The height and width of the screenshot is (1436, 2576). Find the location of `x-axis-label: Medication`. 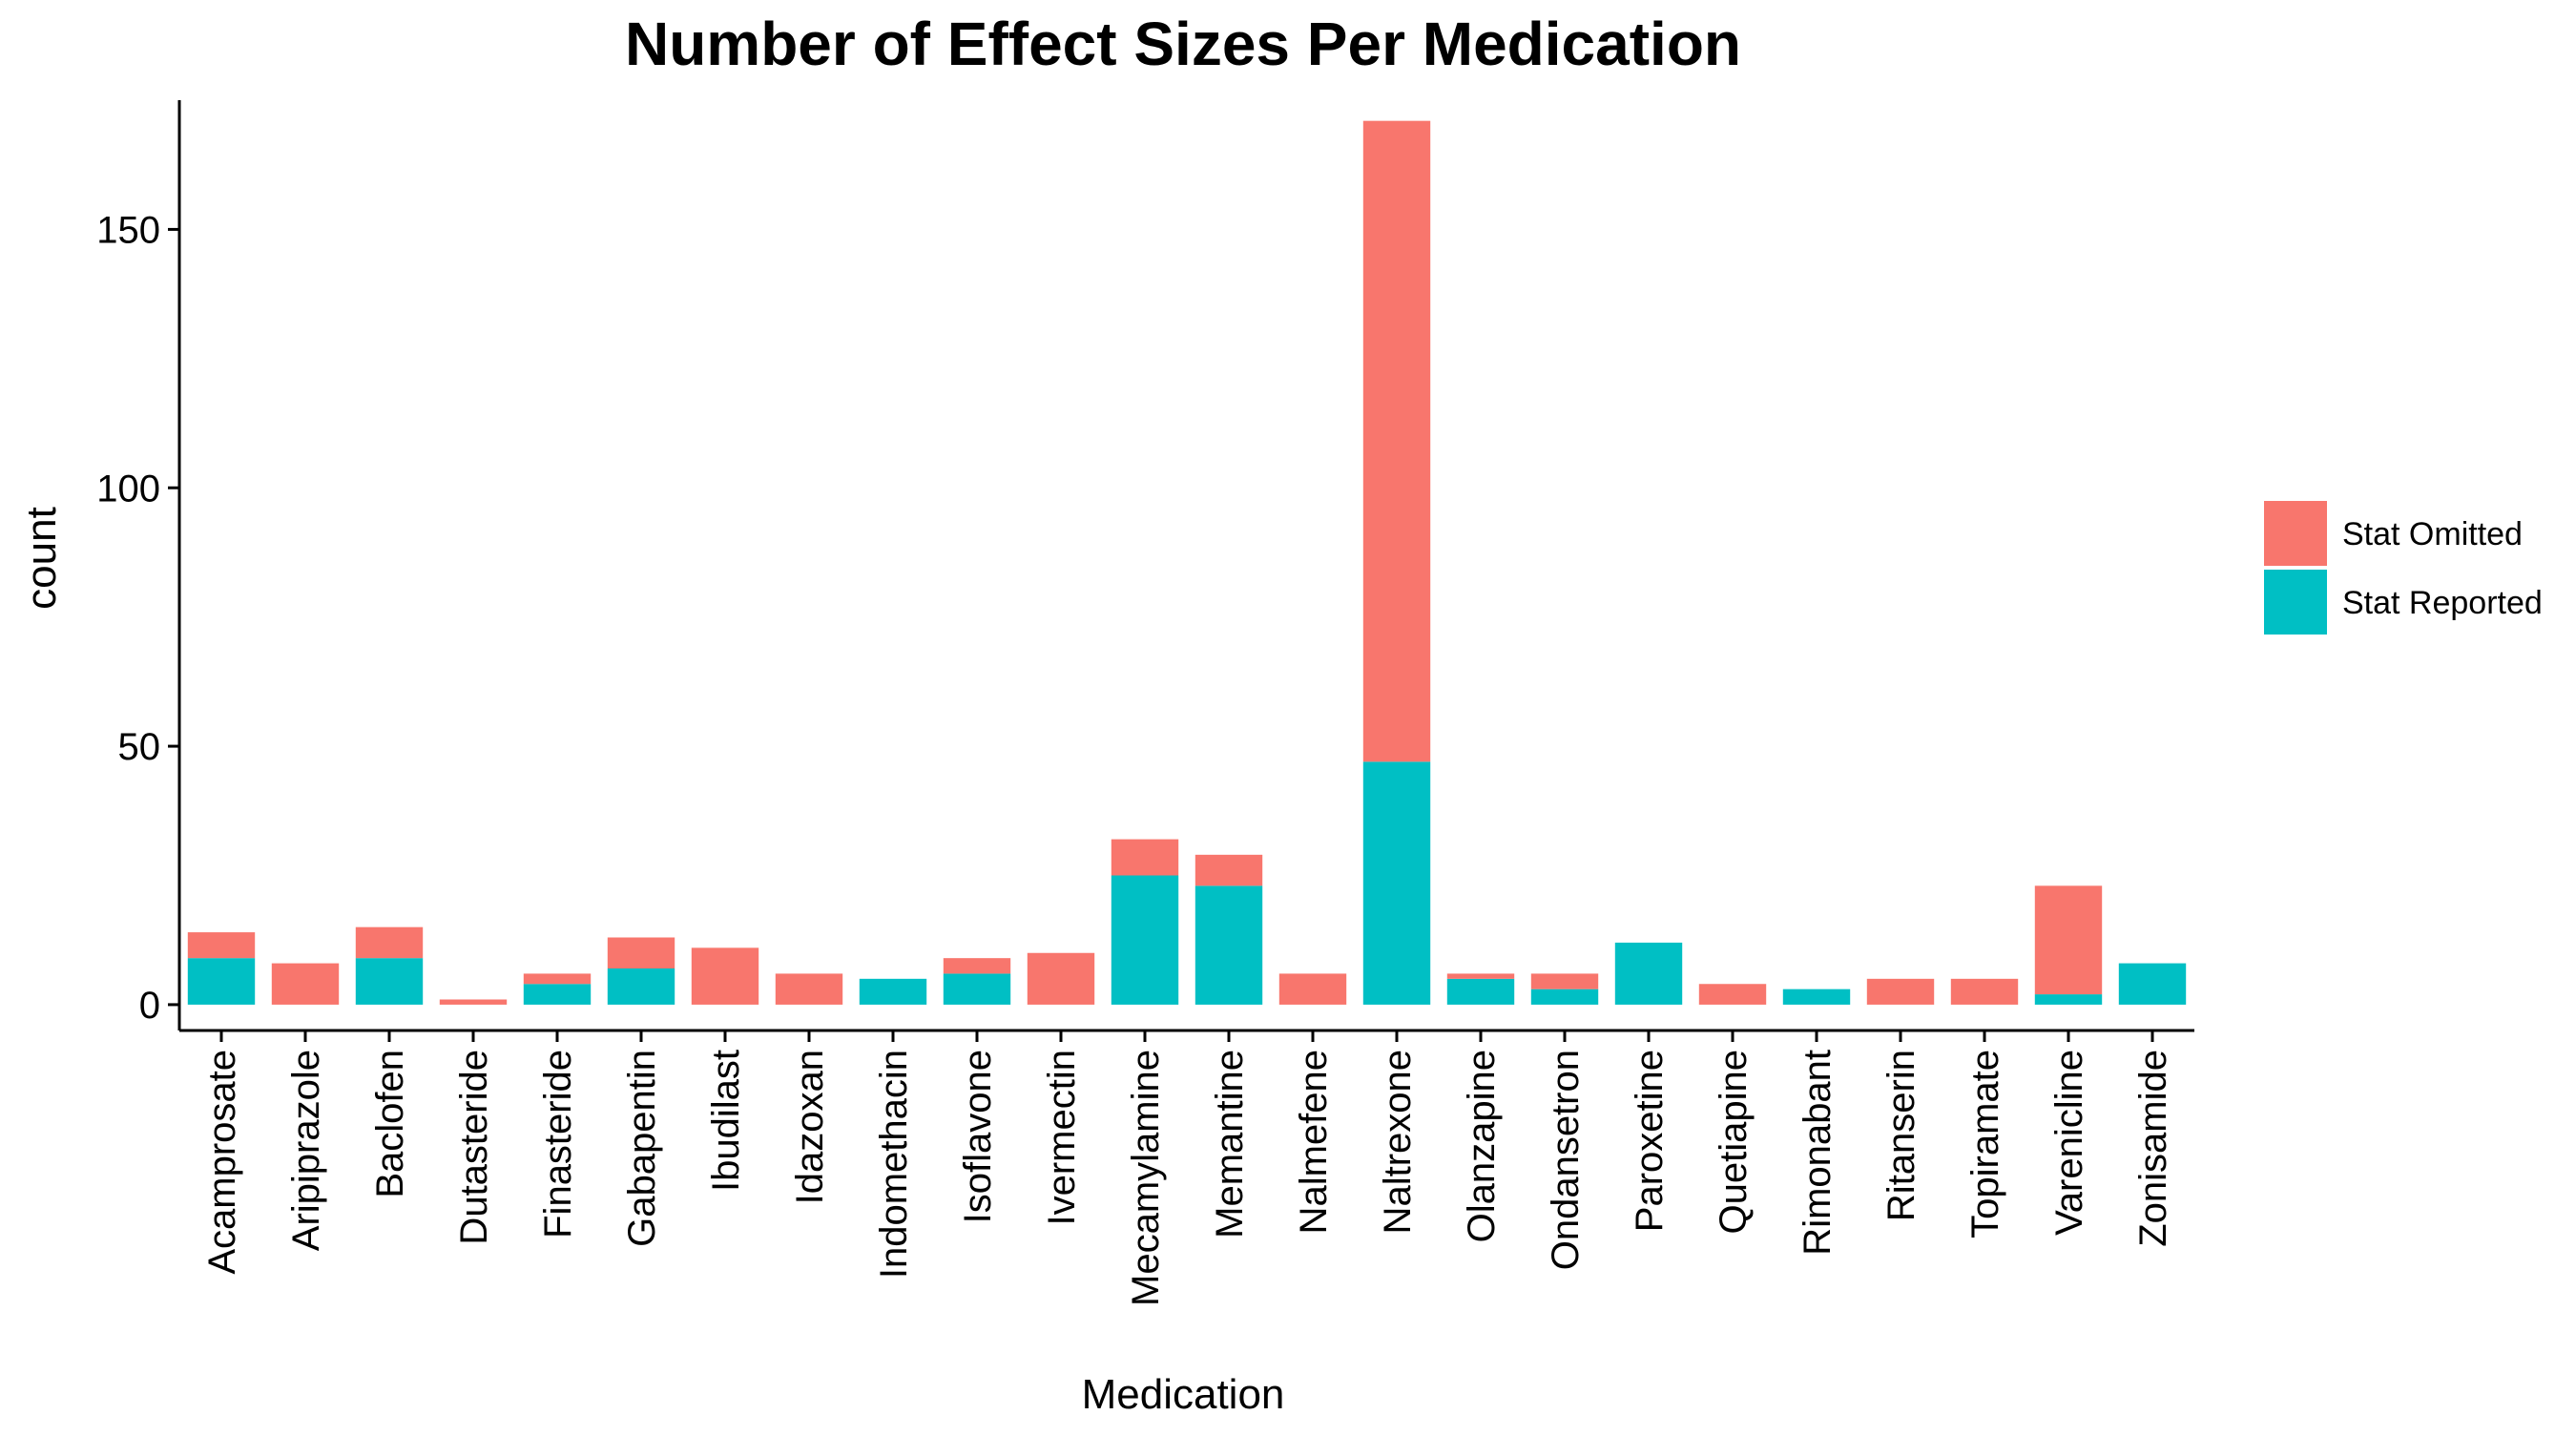

x-axis-label: Medication is located at coordinates (1183, 1394).